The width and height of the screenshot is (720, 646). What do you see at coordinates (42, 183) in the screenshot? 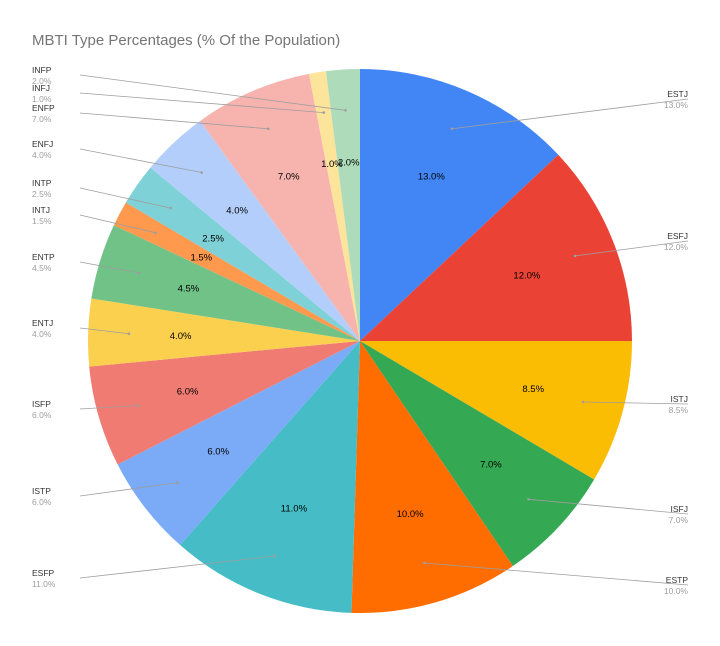
I see `callout-name-intp: INTP` at bounding box center [42, 183].